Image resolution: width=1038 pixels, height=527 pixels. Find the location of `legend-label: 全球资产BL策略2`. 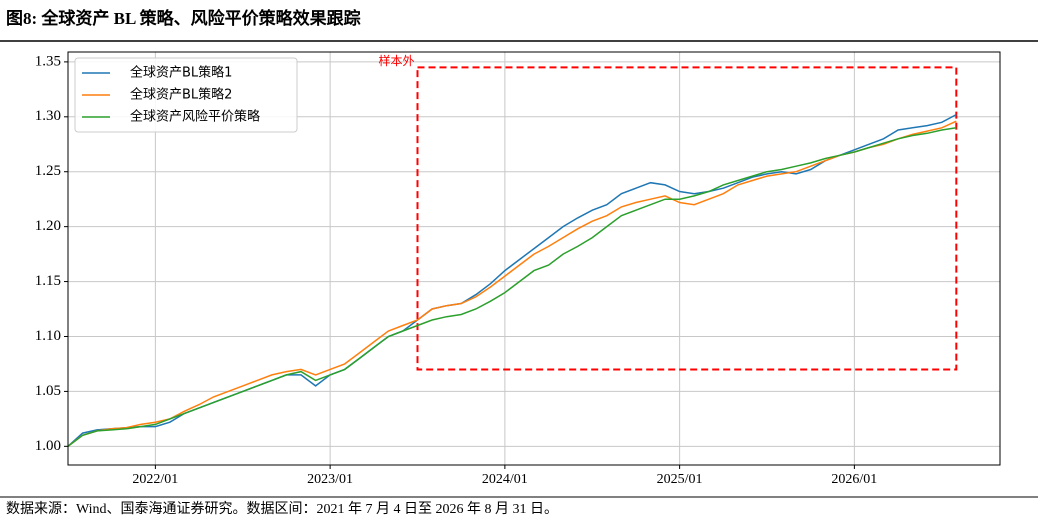

legend-label: 全球资产BL策略2 is located at coordinates (181, 95).